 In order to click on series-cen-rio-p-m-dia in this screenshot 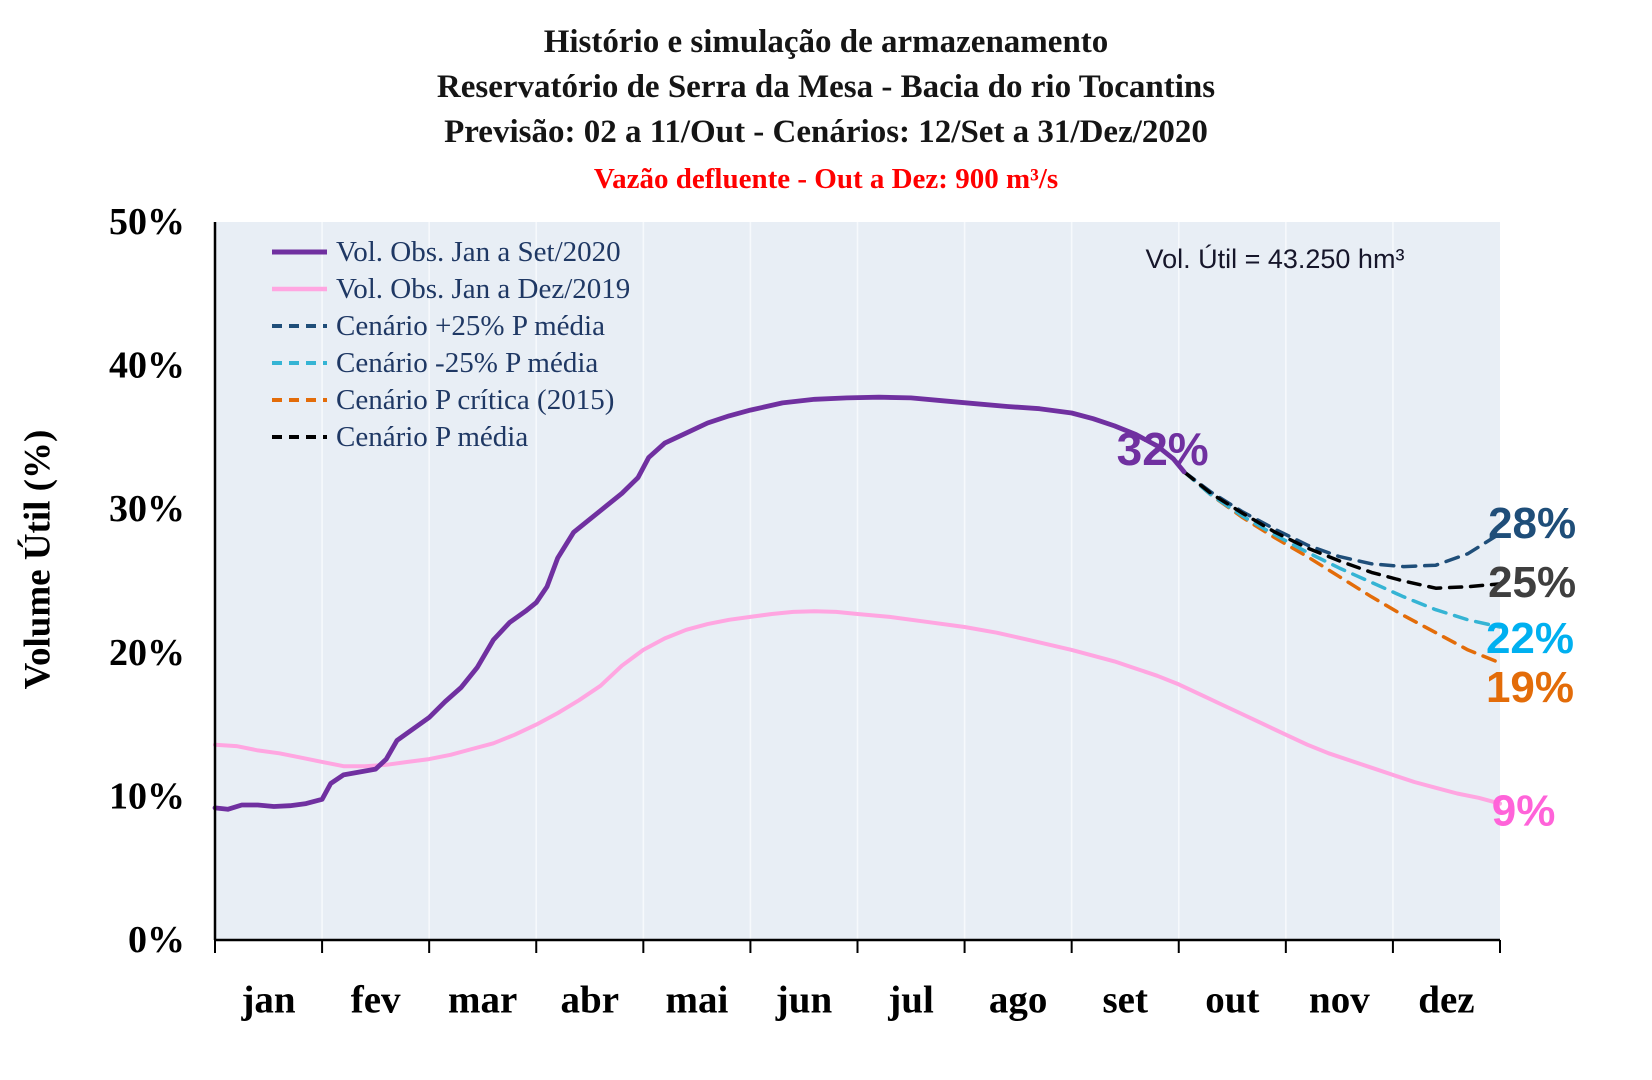, I will do `click(1342, 530)`.